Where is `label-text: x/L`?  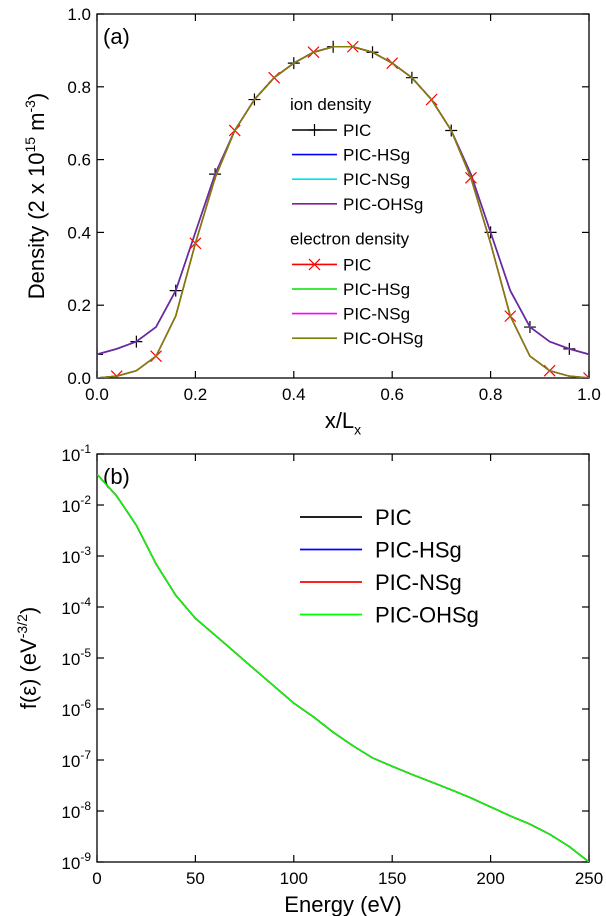
label-text: x/L is located at coordinates (339, 420).